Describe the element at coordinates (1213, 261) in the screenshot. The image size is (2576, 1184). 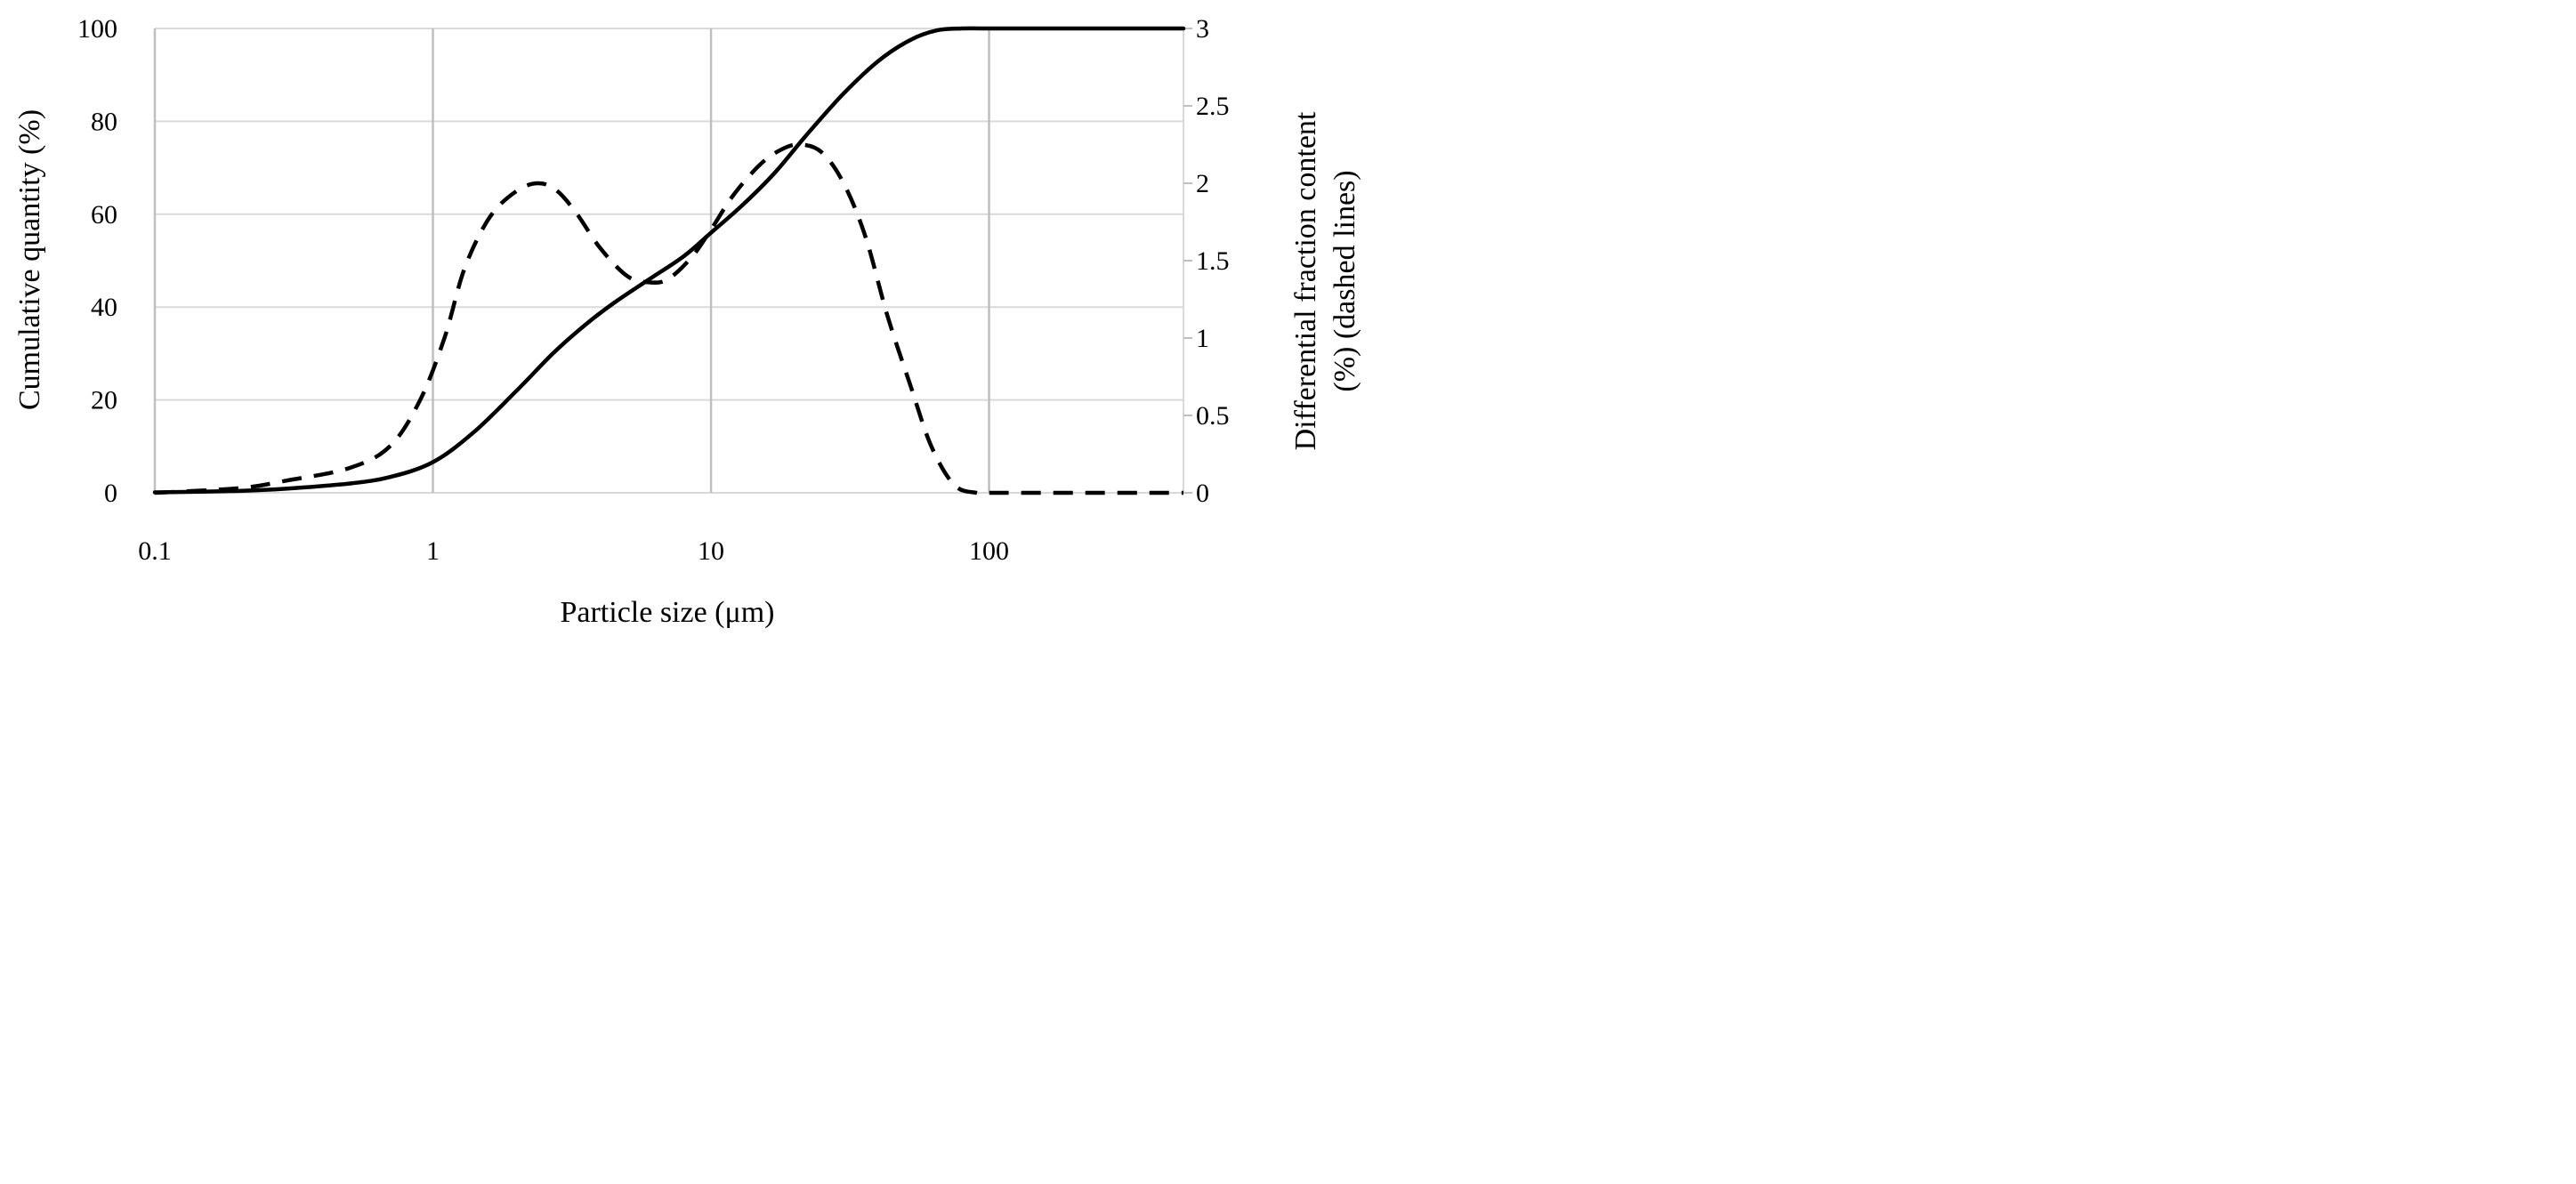
I see `y2-tick-label: 1.5` at that location.